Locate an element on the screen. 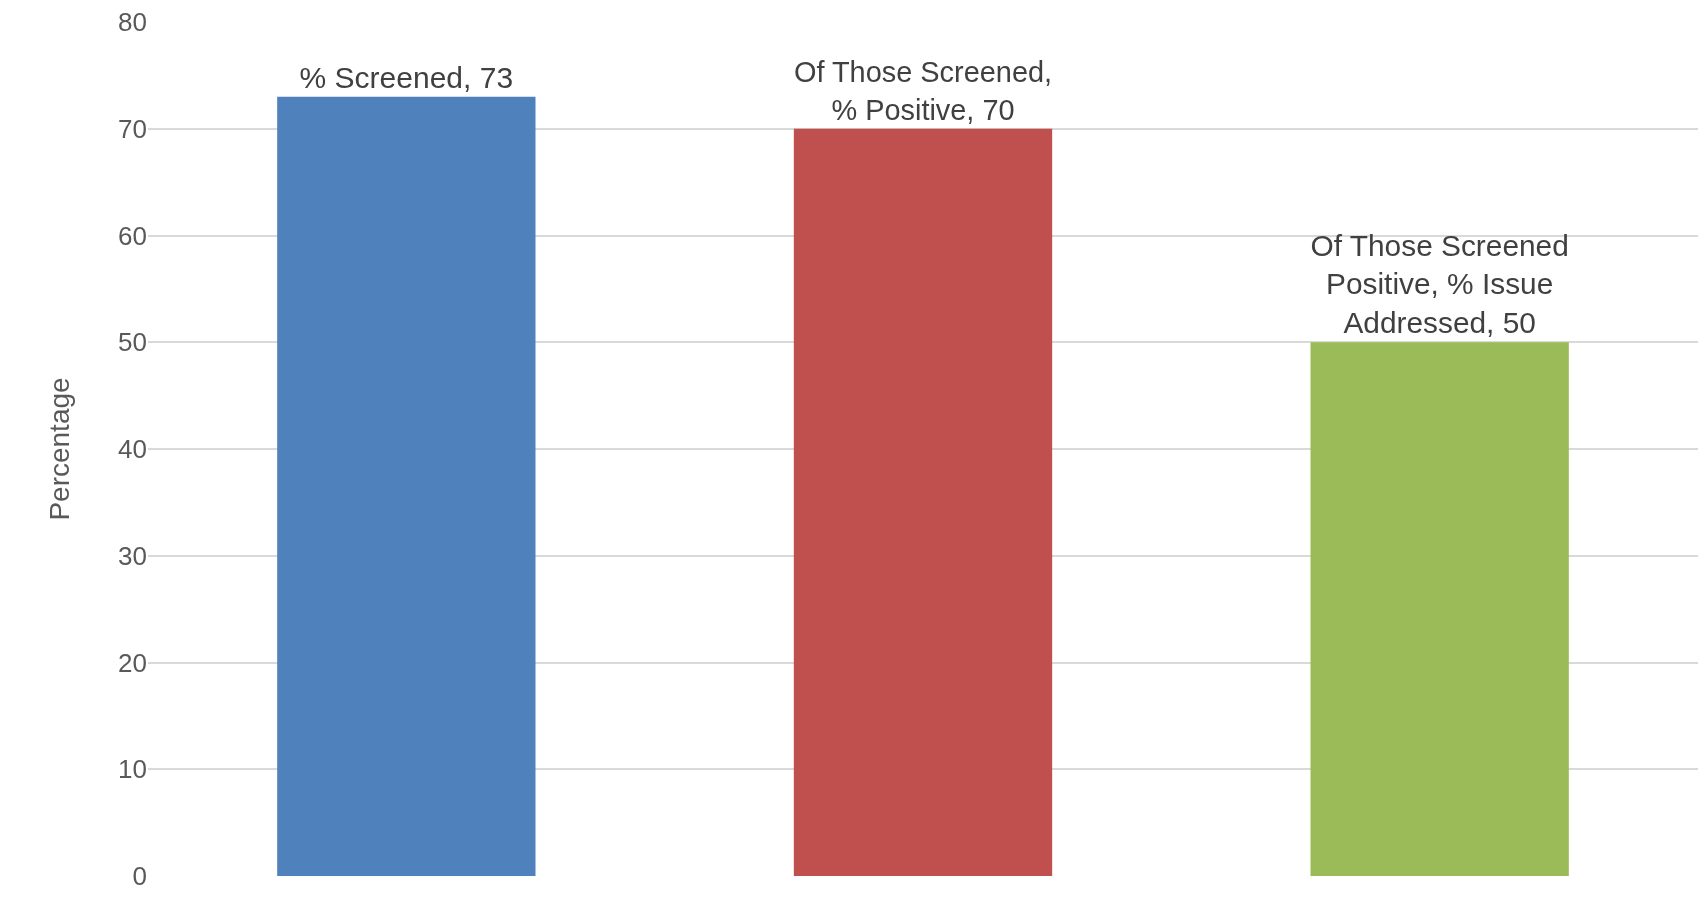  y-tick-label: 20 is located at coordinates (132, 662).